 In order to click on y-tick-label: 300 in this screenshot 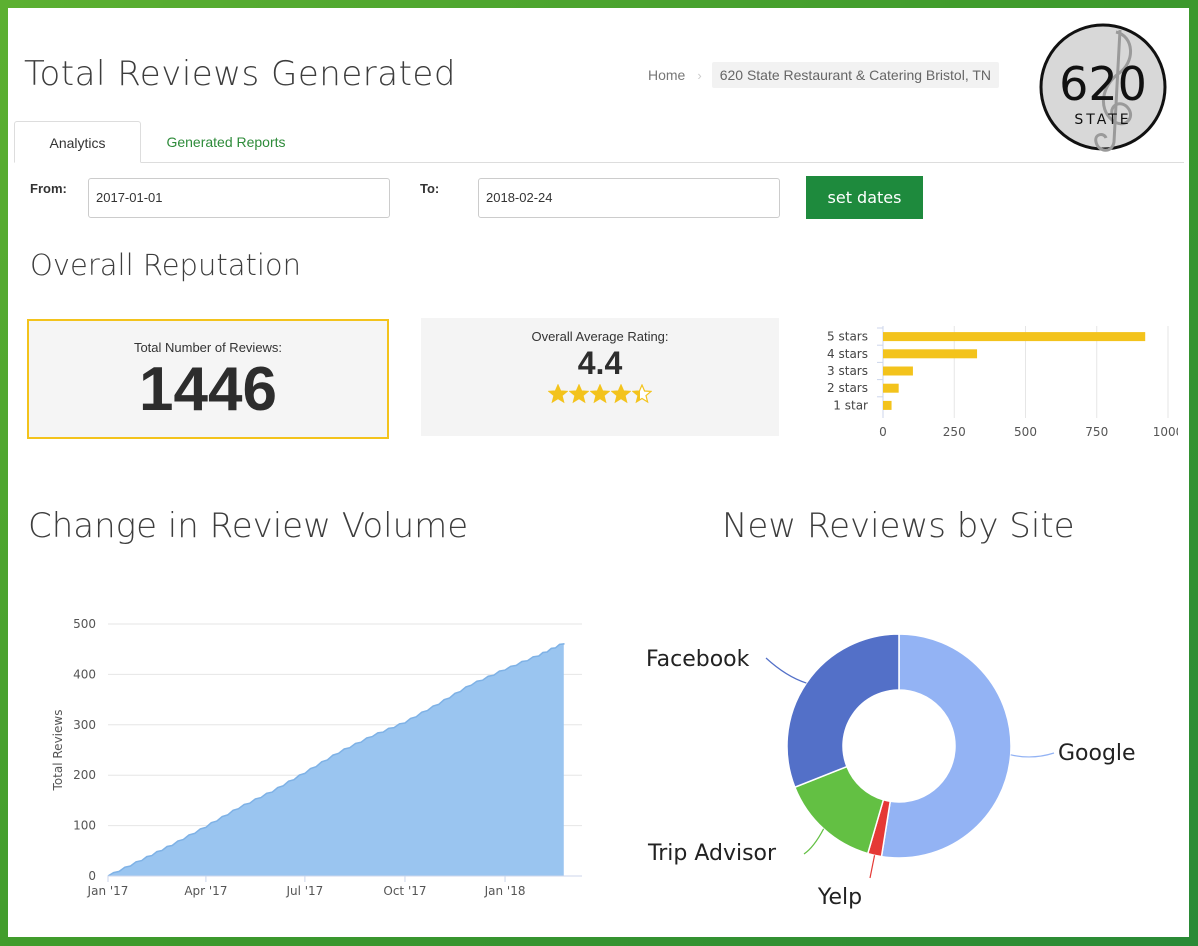, I will do `click(84, 725)`.